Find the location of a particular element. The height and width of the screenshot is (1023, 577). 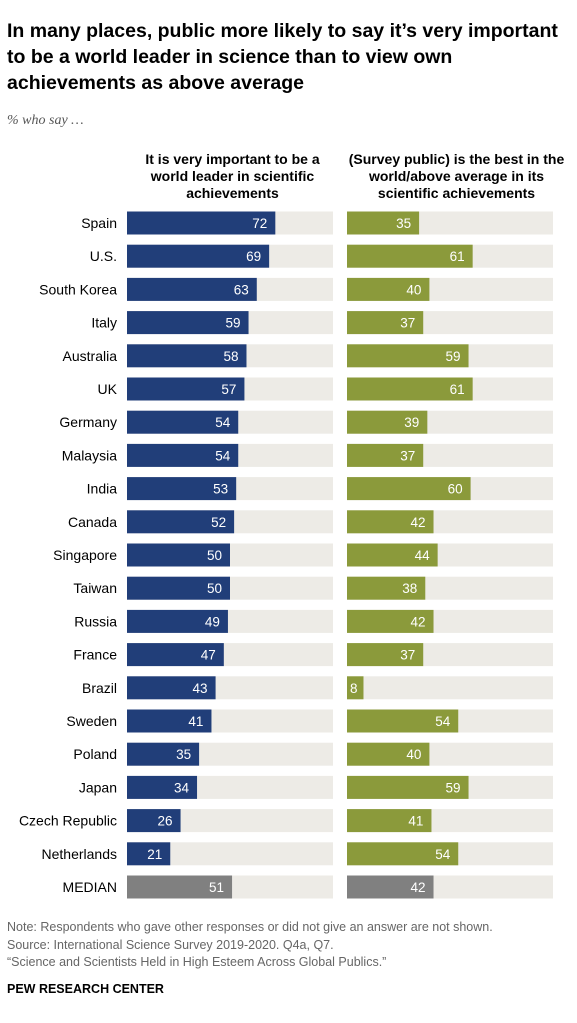

bar-above-average-spain is located at coordinates (383, 223).